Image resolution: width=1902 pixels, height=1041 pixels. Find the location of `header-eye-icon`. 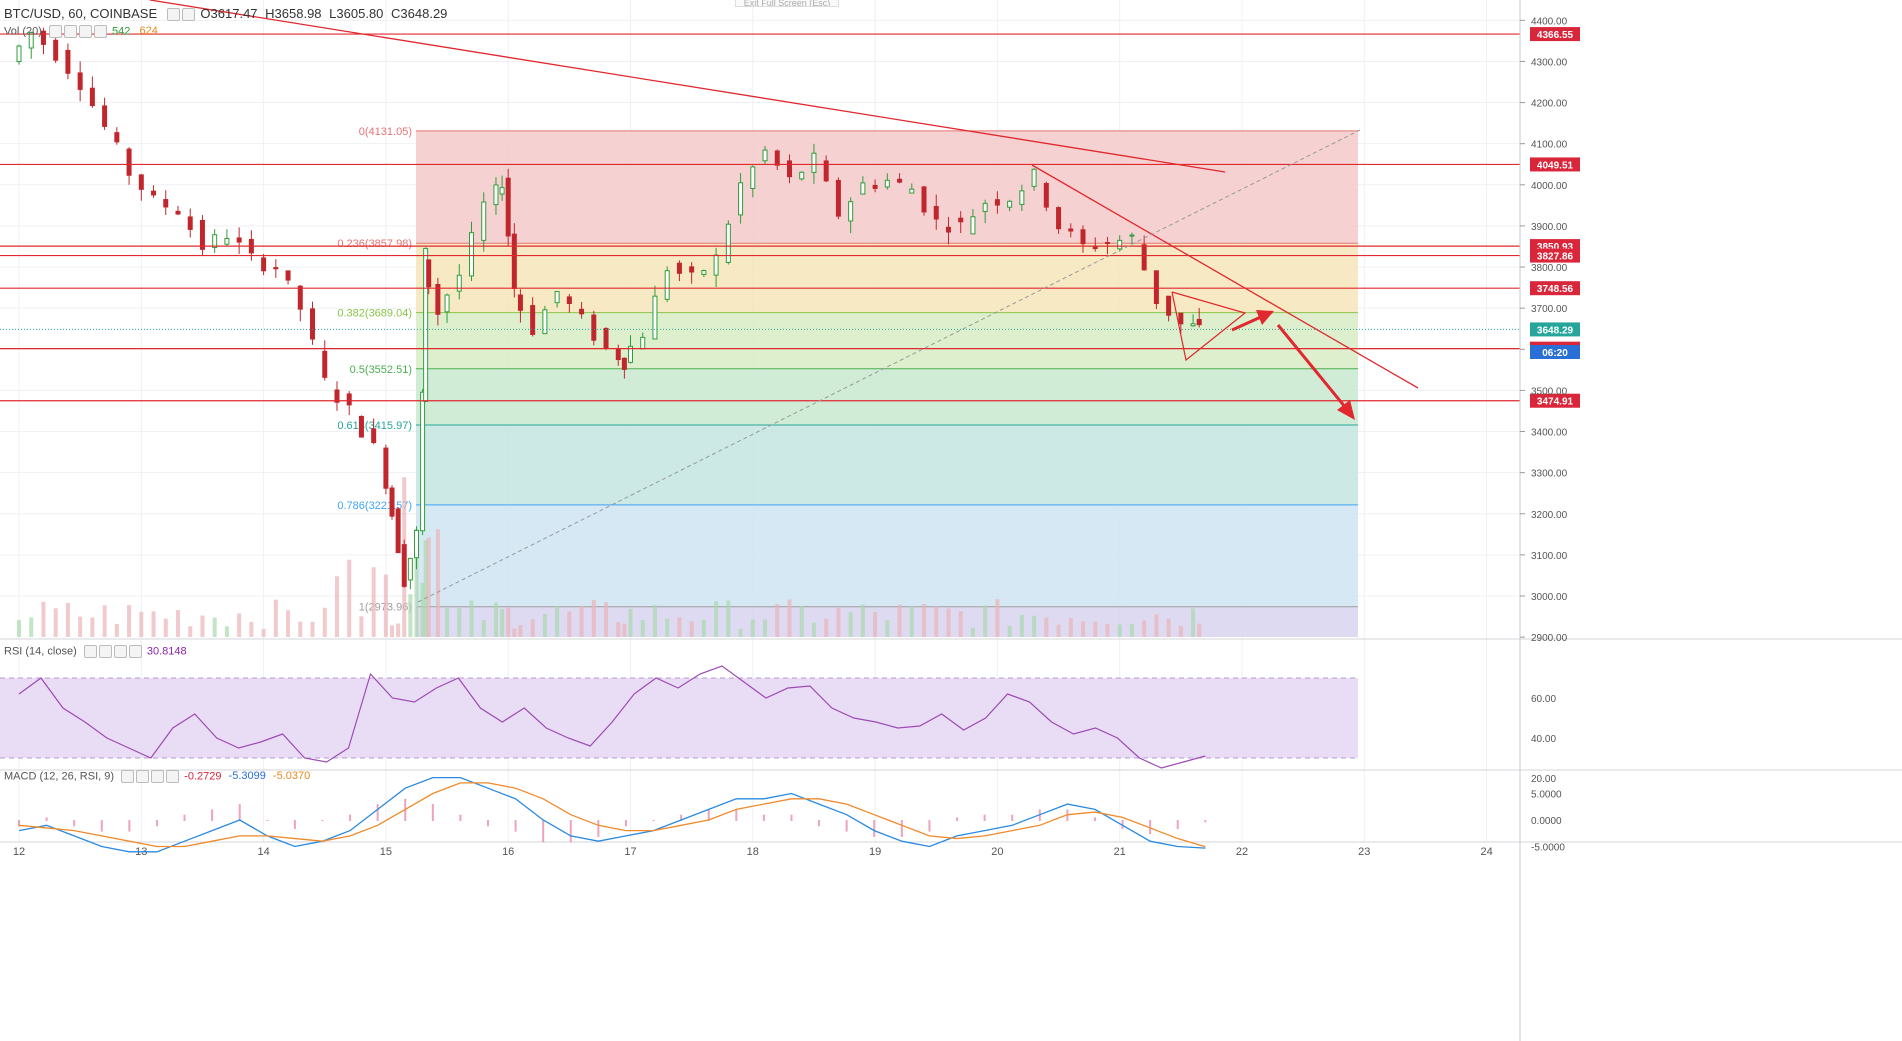

header-eye-icon is located at coordinates (173, 15).